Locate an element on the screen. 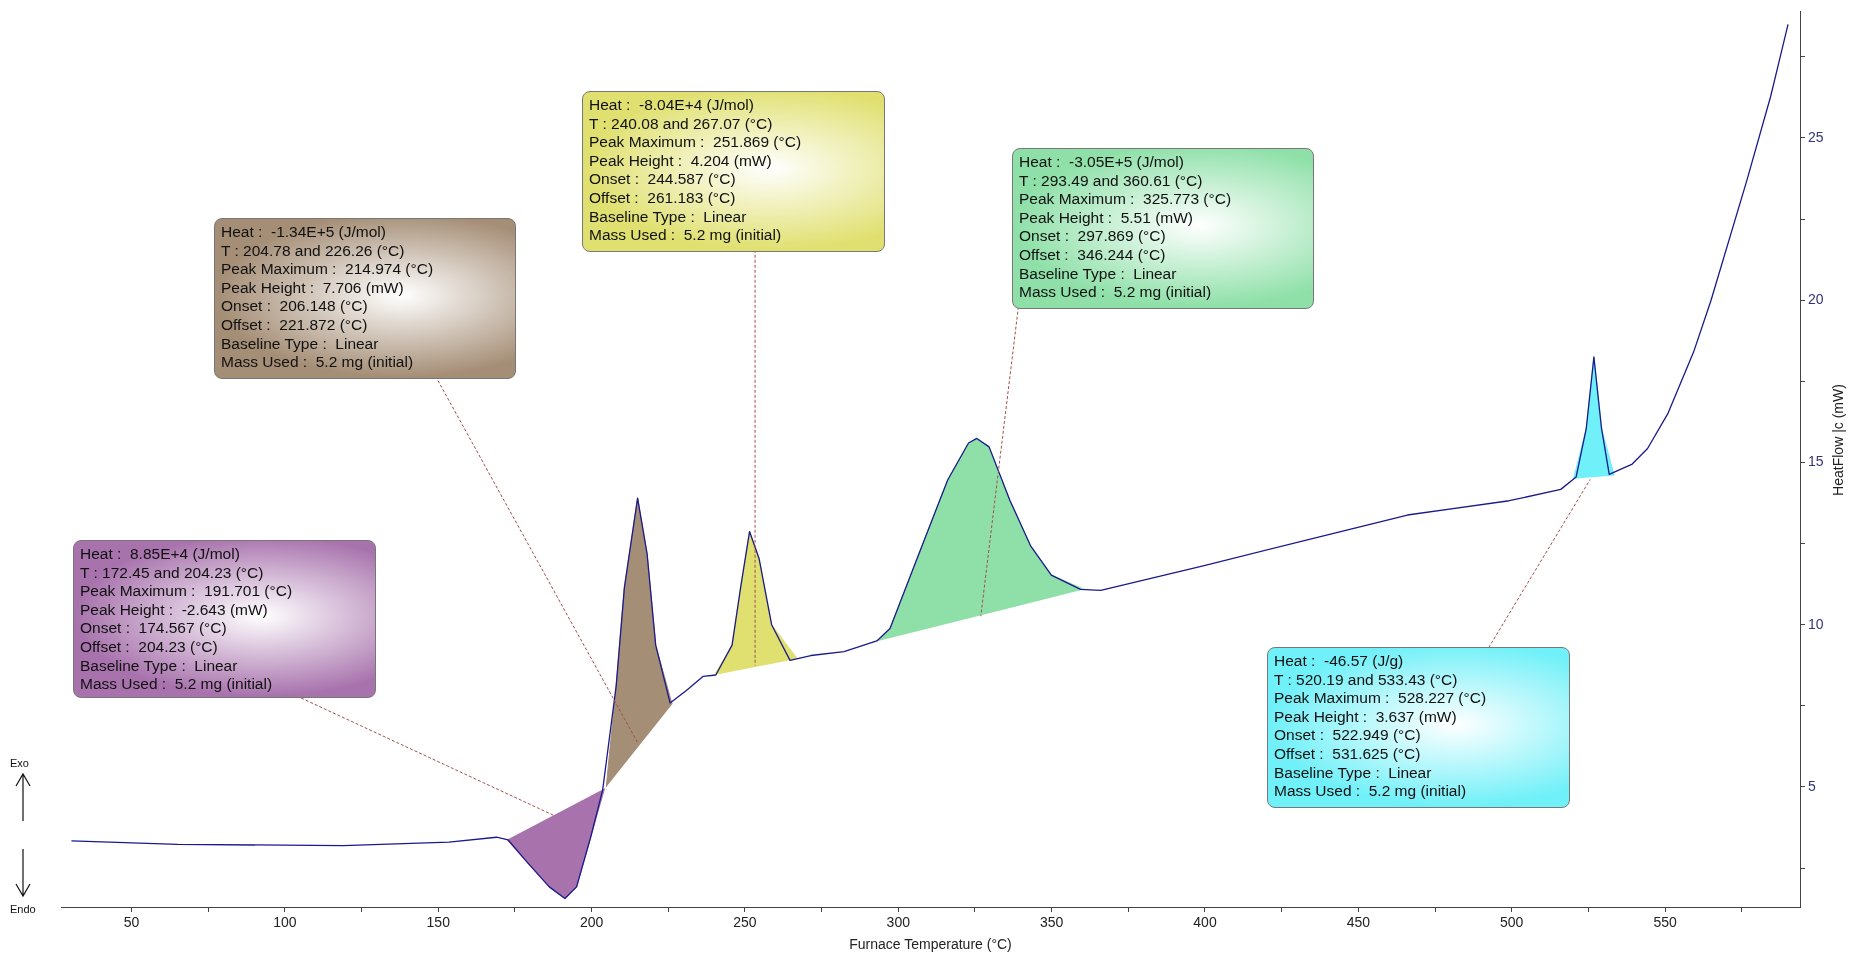  y-axis-title: HeatFlow |c (mW) is located at coordinates (1838, 440).